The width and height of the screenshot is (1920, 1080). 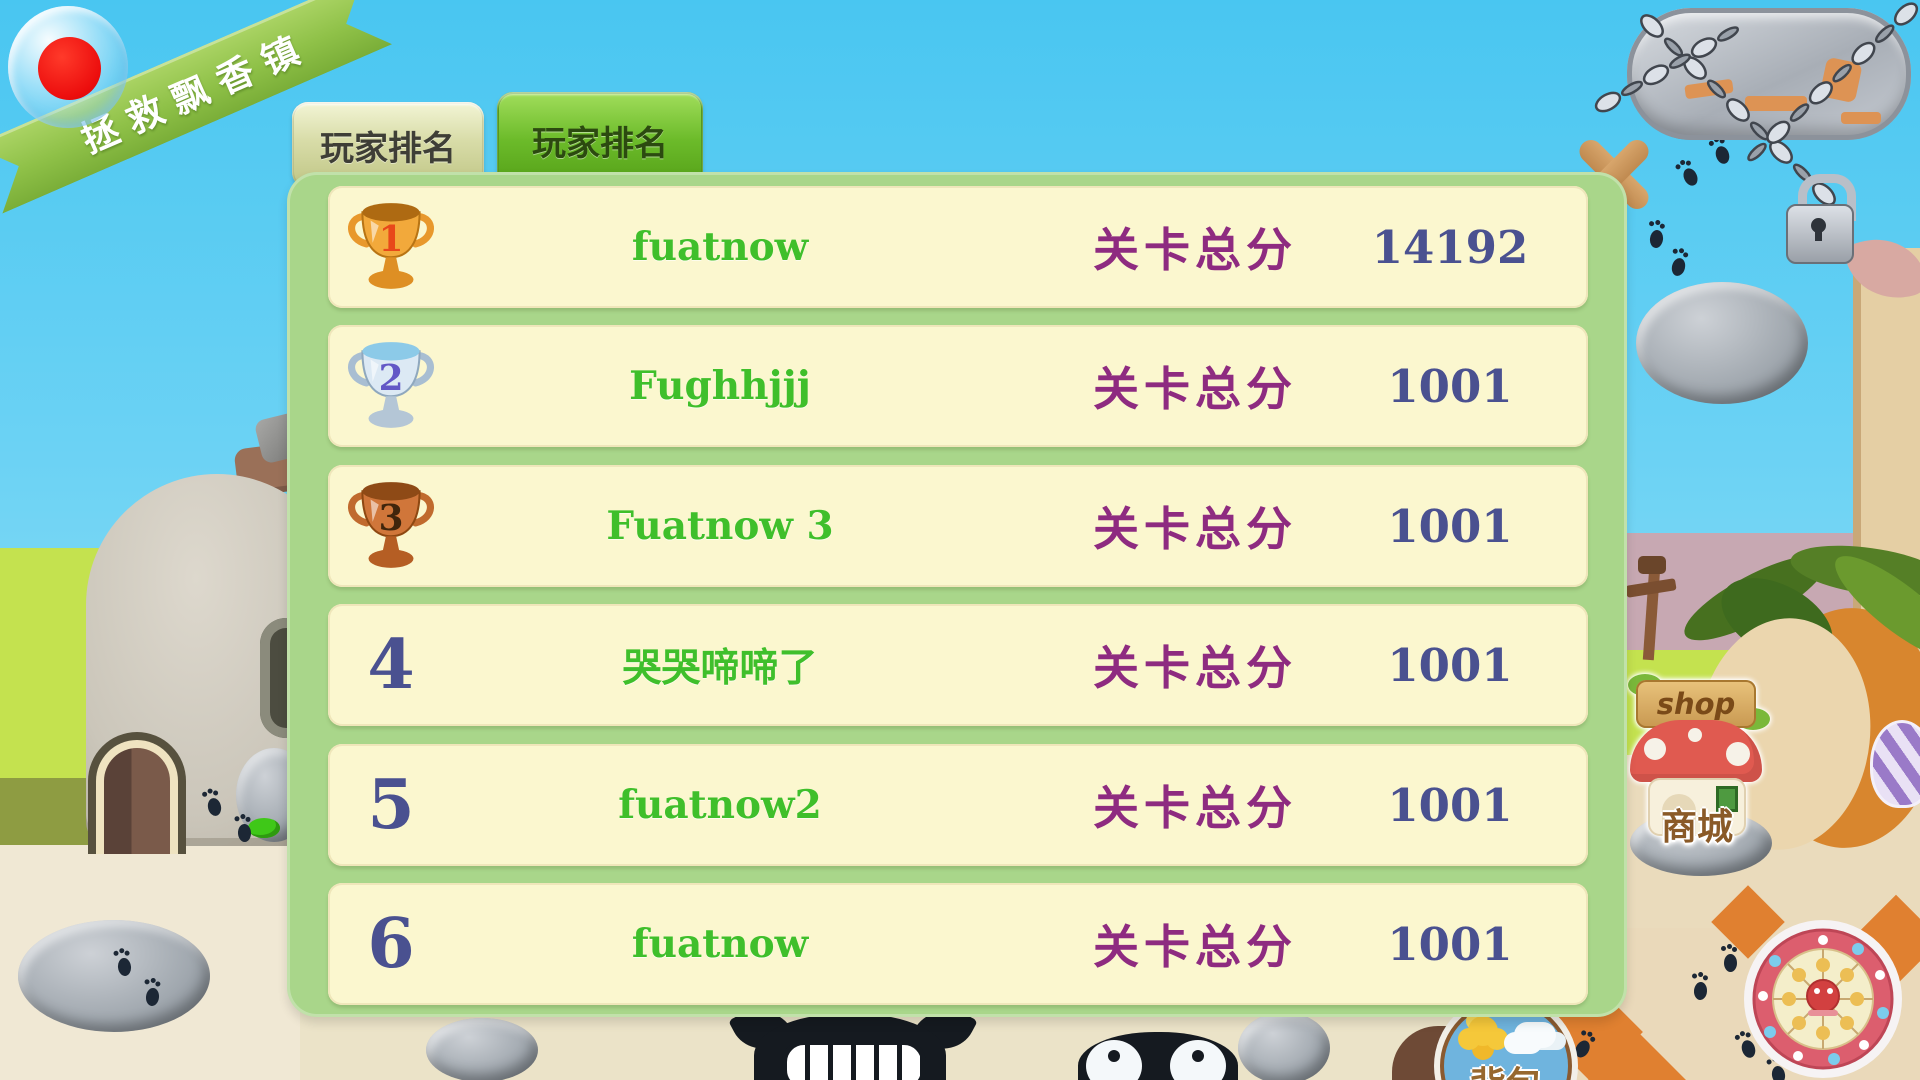 I want to click on rank-number: 6, so click(x=391, y=944).